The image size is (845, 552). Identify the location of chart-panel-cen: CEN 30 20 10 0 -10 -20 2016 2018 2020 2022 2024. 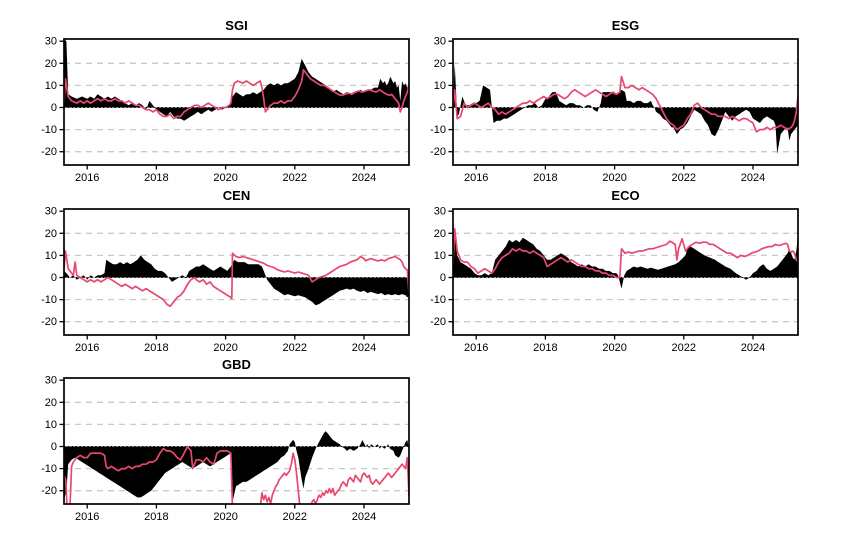
(220, 272).